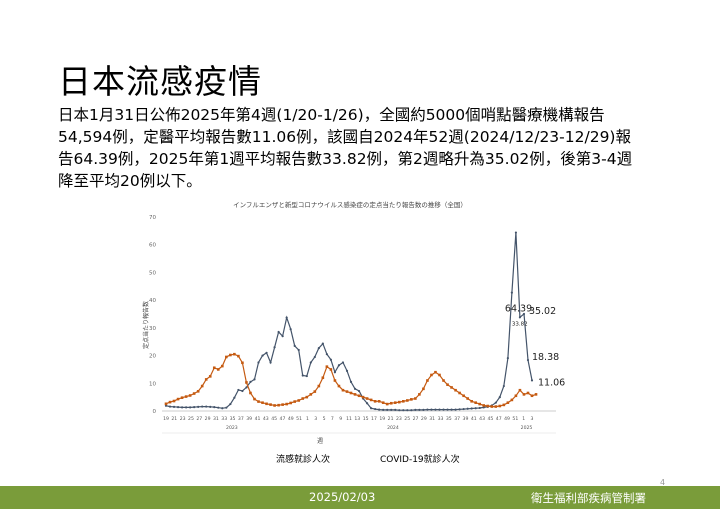 The height and width of the screenshot is (509, 720). Describe the element at coordinates (357, 419) in the screenshot. I see `x-tick-label: 13` at that location.